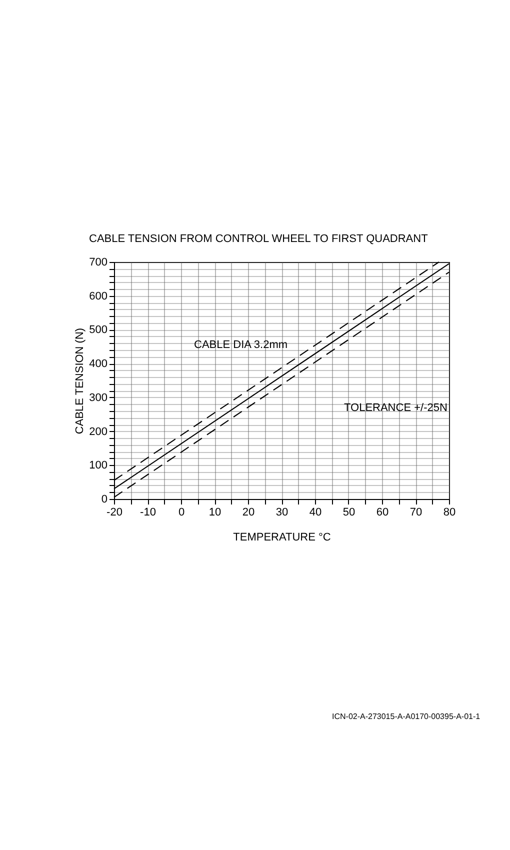 This screenshot has height=850, width=510. Describe the element at coordinates (248, 512) in the screenshot. I see `x-tick-label: 20` at that location.